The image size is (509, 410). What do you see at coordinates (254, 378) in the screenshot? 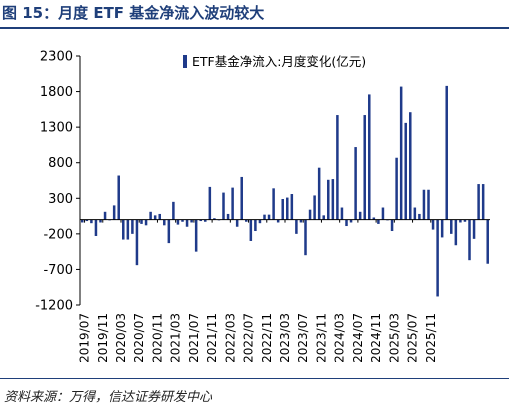
I see `source-rule` at bounding box center [254, 378].